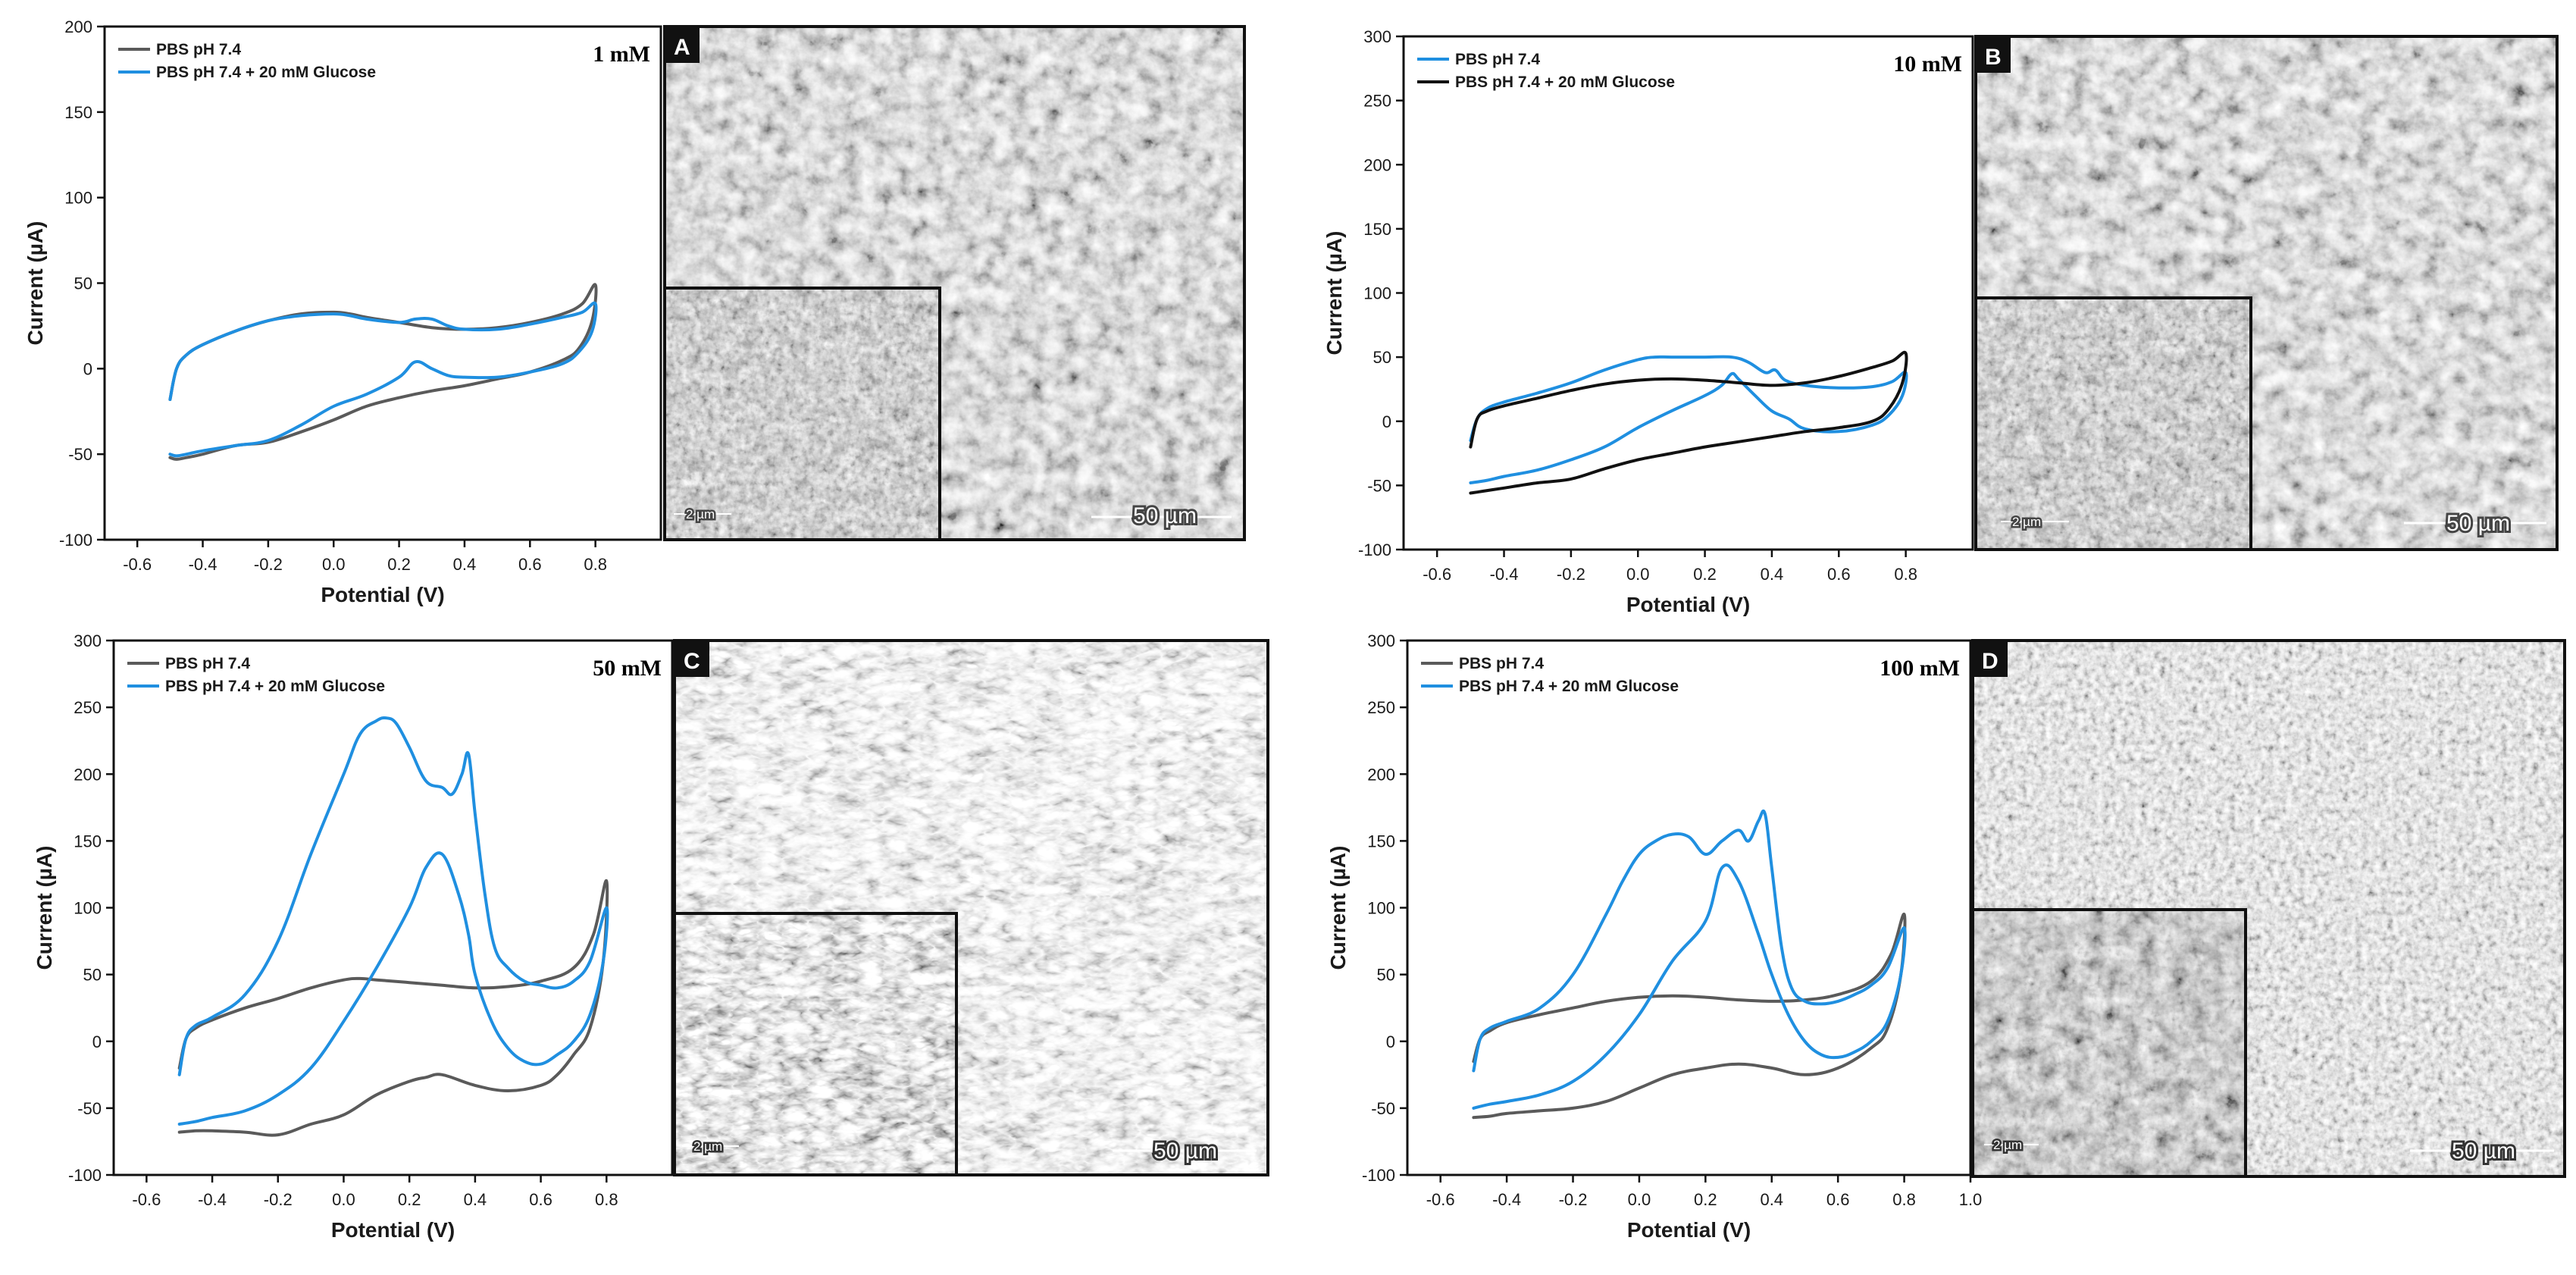 Image resolution: width=2576 pixels, height=1275 pixels. I want to click on y-tick-label-a: 200, so click(78, 27).